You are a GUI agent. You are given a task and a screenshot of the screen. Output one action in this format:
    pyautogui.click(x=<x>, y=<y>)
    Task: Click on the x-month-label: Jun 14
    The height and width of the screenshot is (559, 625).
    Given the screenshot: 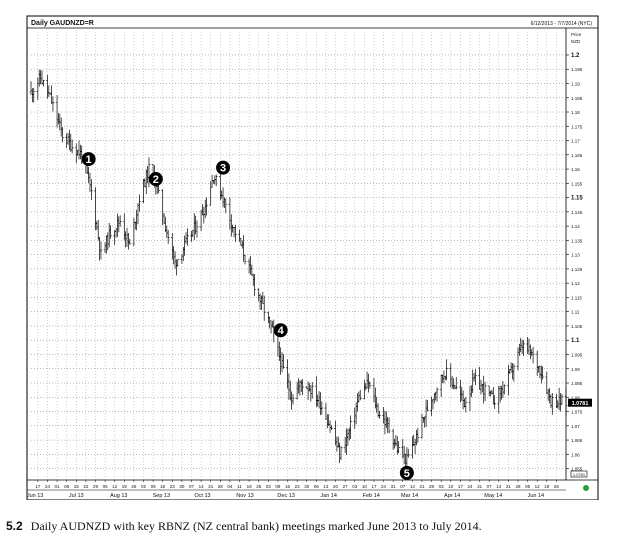 What is the action you would take?
    pyautogui.click(x=536, y=496)
    